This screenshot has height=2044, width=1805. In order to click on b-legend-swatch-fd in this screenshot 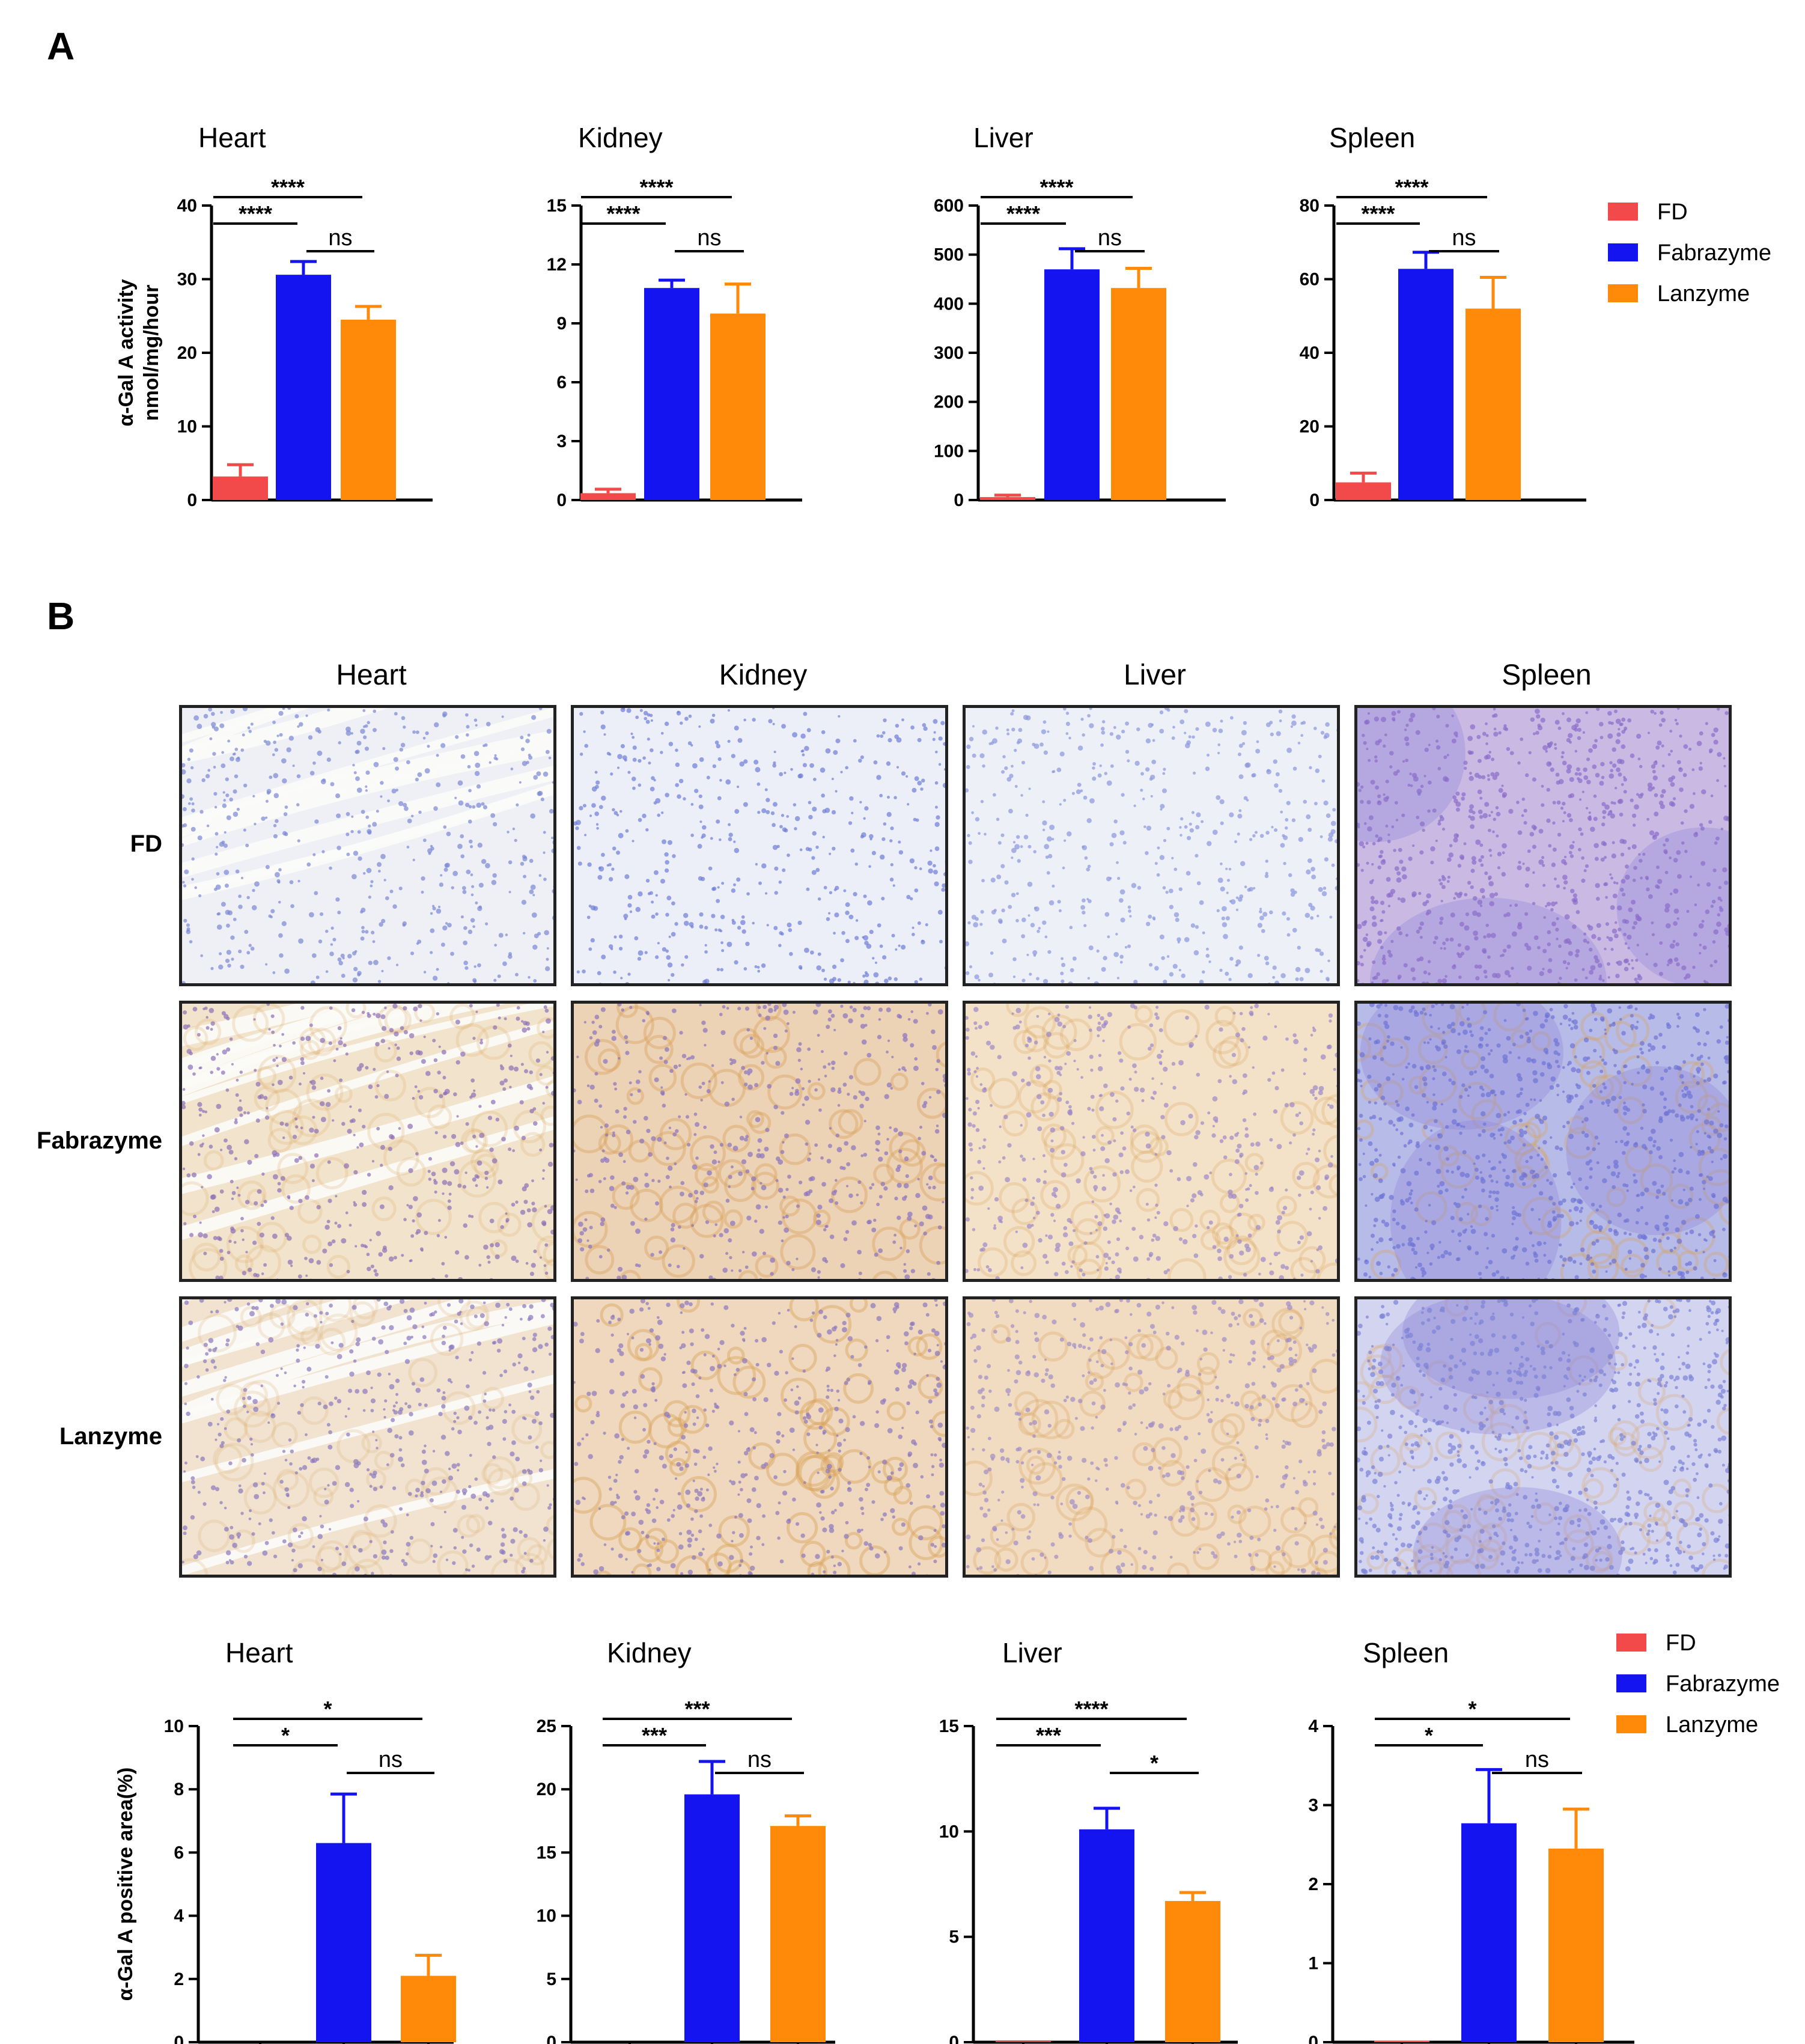, I will do `click(1631, 1643)`.